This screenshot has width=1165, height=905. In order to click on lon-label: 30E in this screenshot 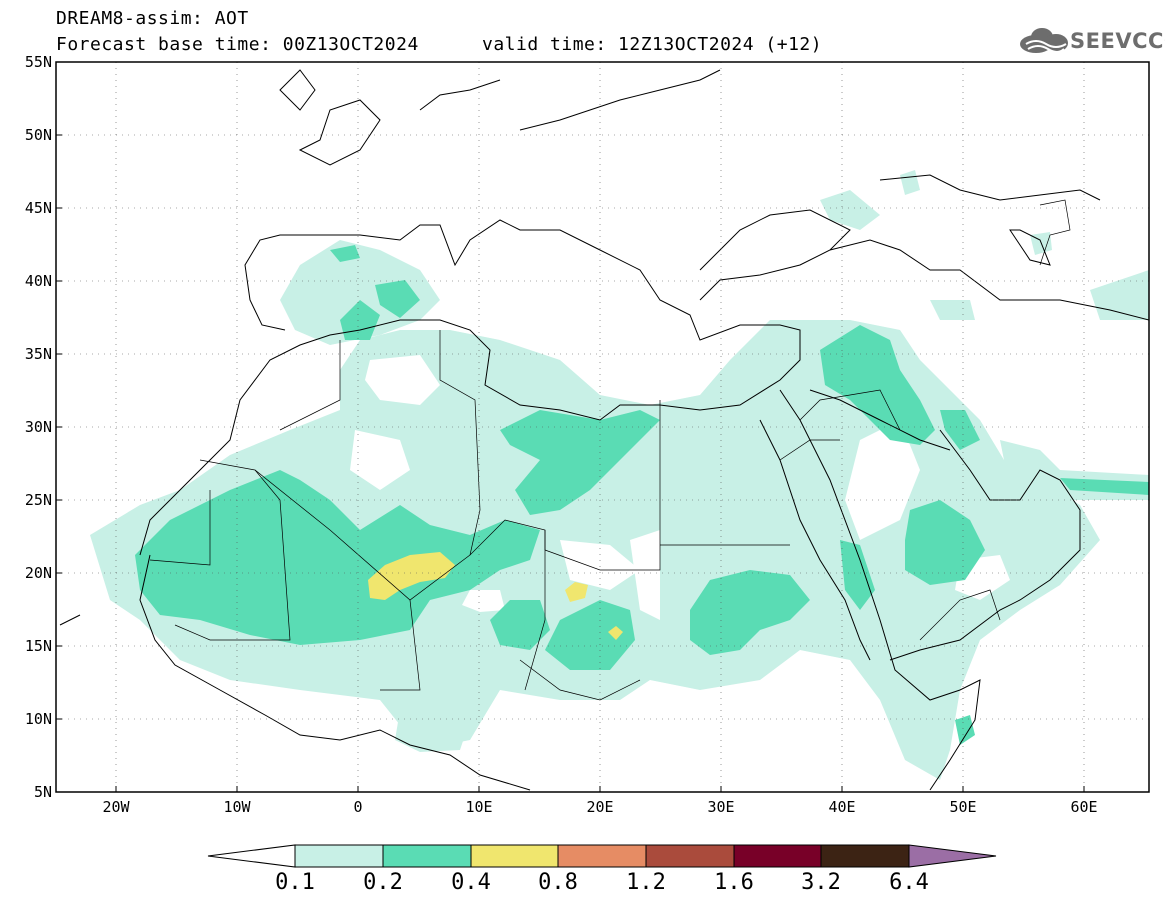, I will do `click(720, 807)`.